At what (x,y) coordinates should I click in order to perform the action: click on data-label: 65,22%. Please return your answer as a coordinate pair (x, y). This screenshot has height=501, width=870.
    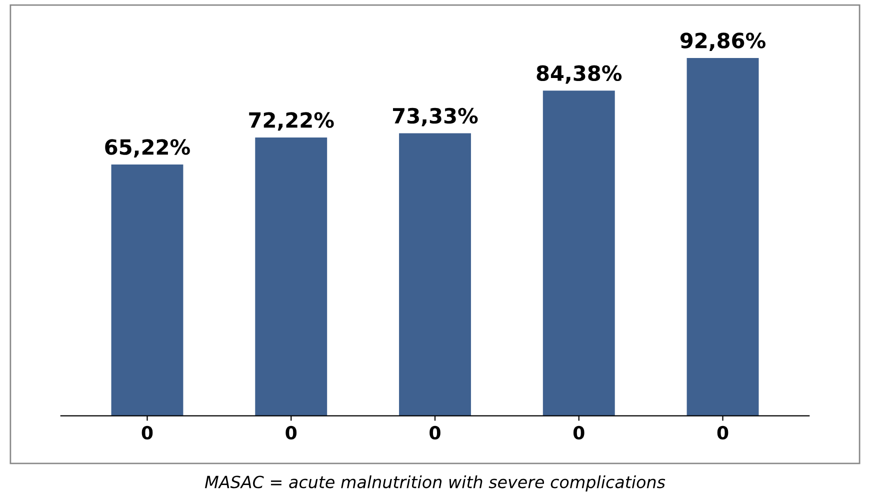
    Looking at the image, I should click on (147, 148).